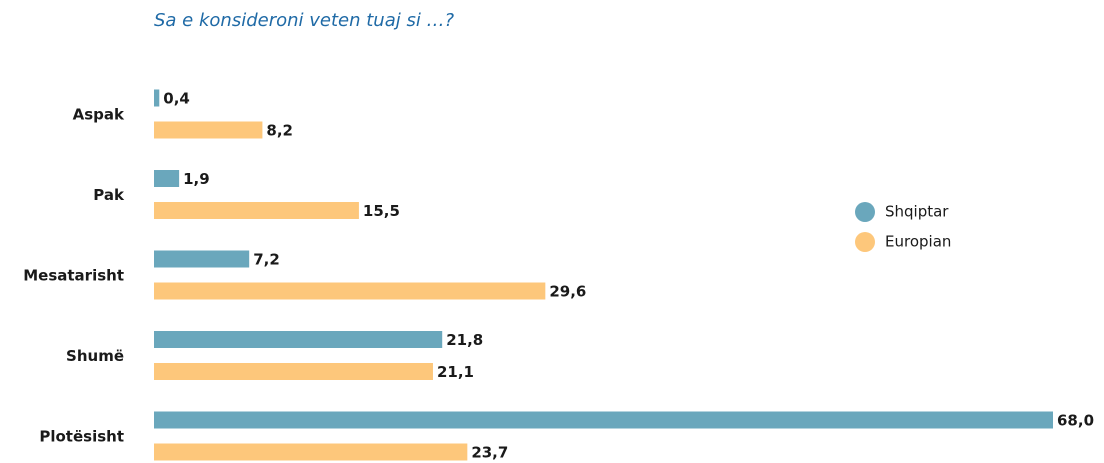 Image resolution: width=1104 pixels, height=463 pixels. Describe the element at coordinates (279, 131) in the screenshot. I see `value-label: 8,2` at that location.